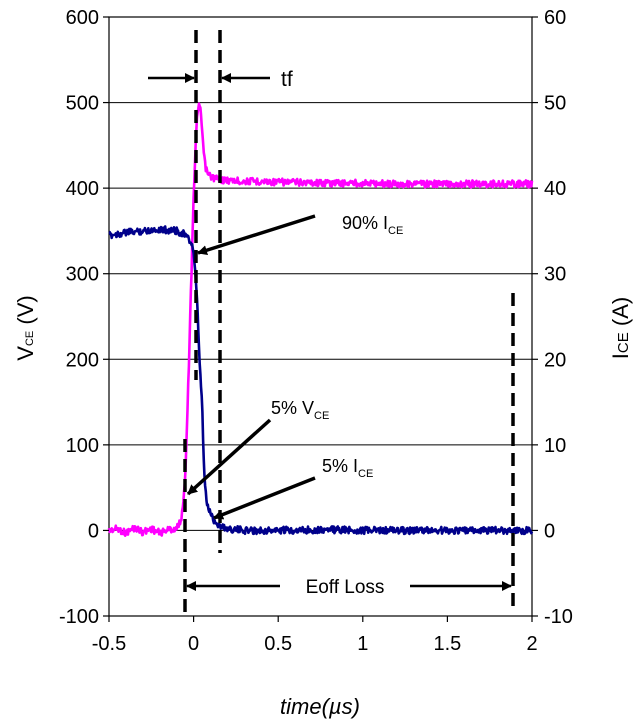  Describe the element at coordinates (93, 531) in the screenshot. I see `y-left-tick-label: 0` at that location.